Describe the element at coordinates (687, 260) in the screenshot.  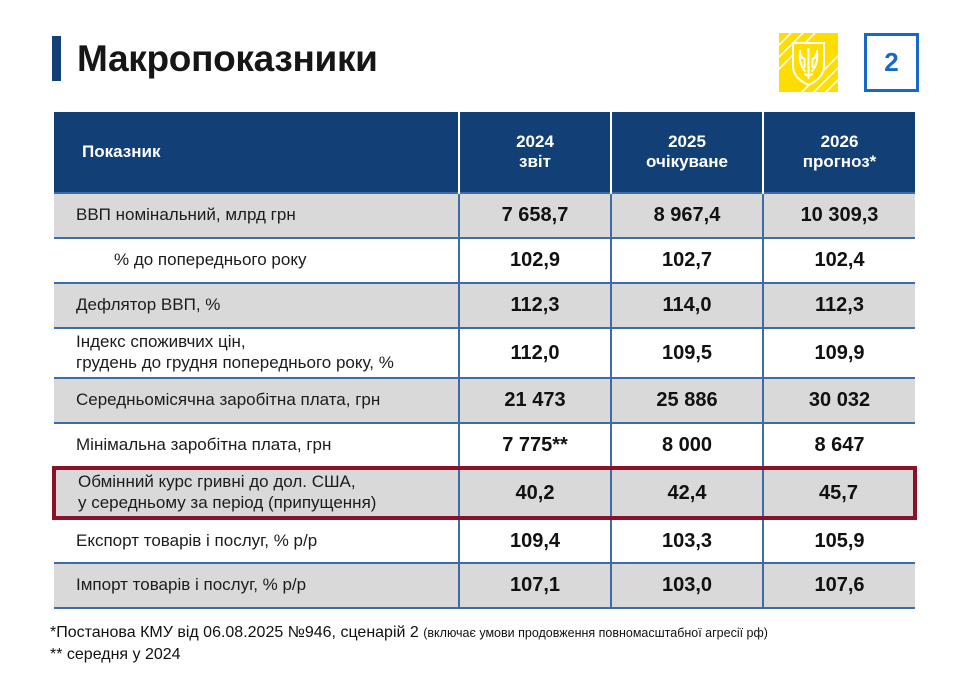
I see `row-value-2025: 102,7` at that location.